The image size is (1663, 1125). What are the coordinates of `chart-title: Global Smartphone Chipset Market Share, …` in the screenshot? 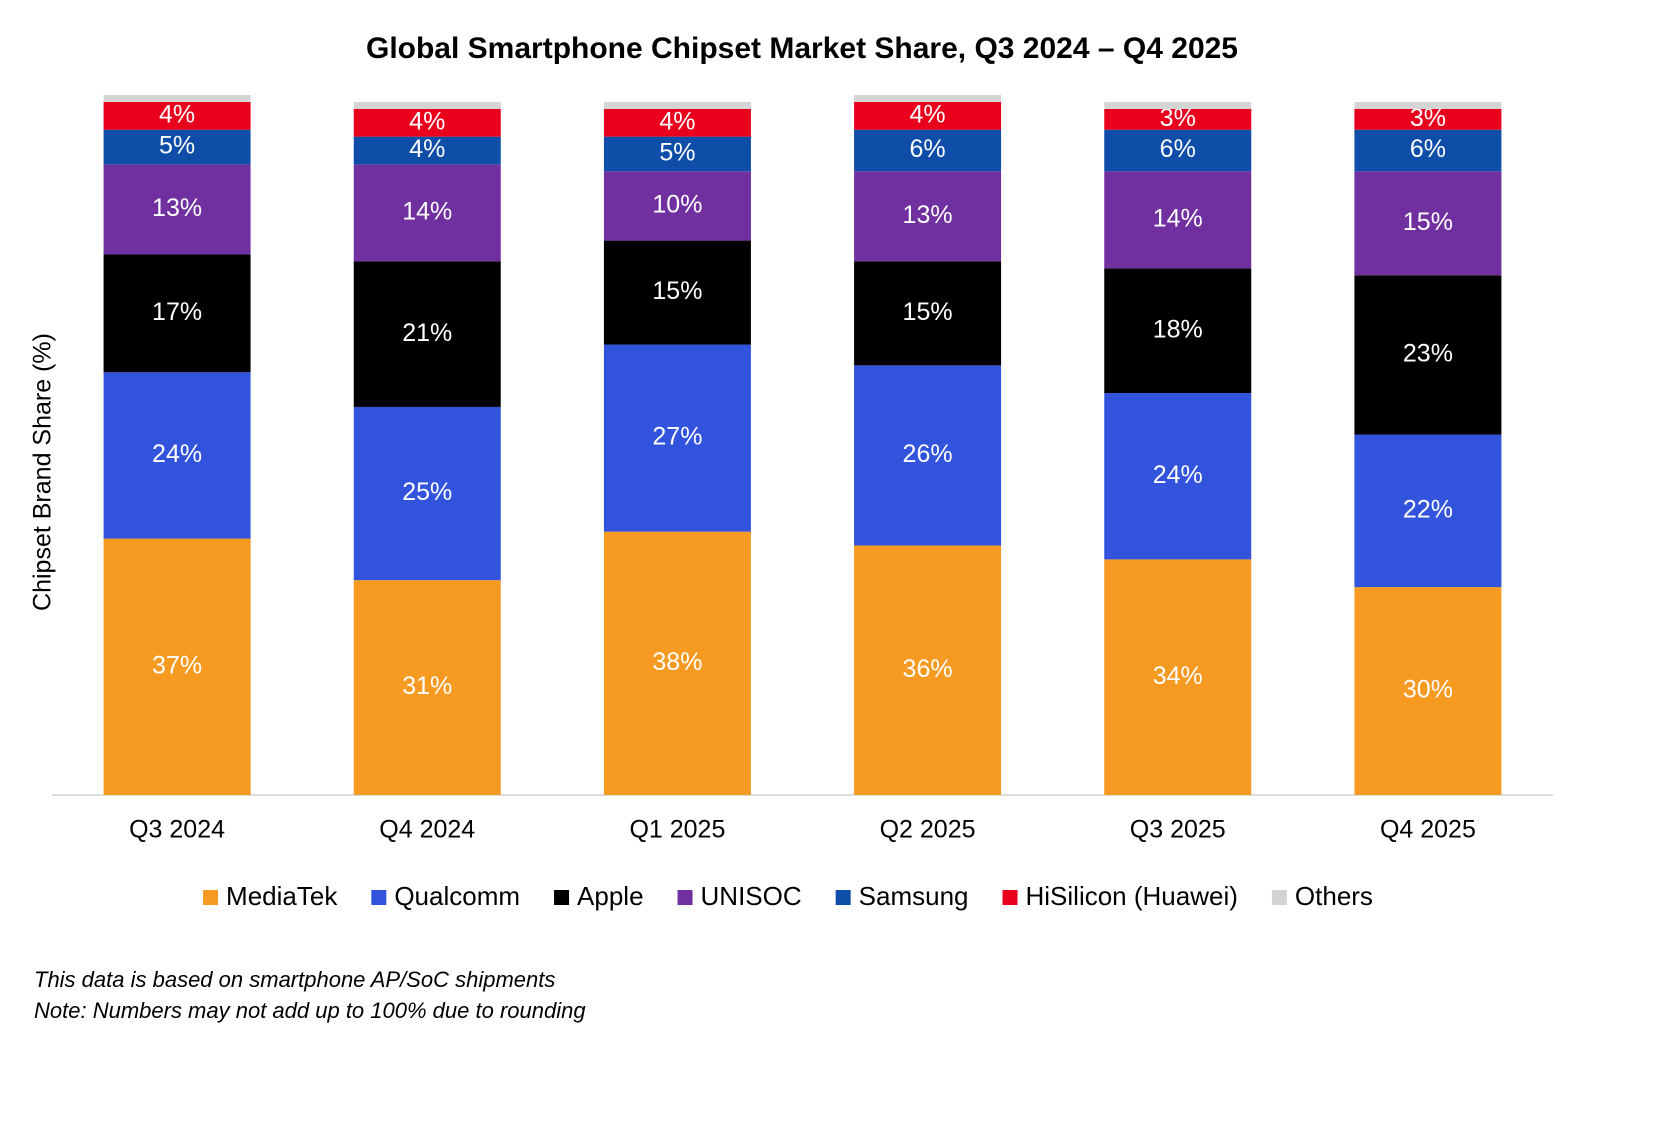 It's located at (802, 48).